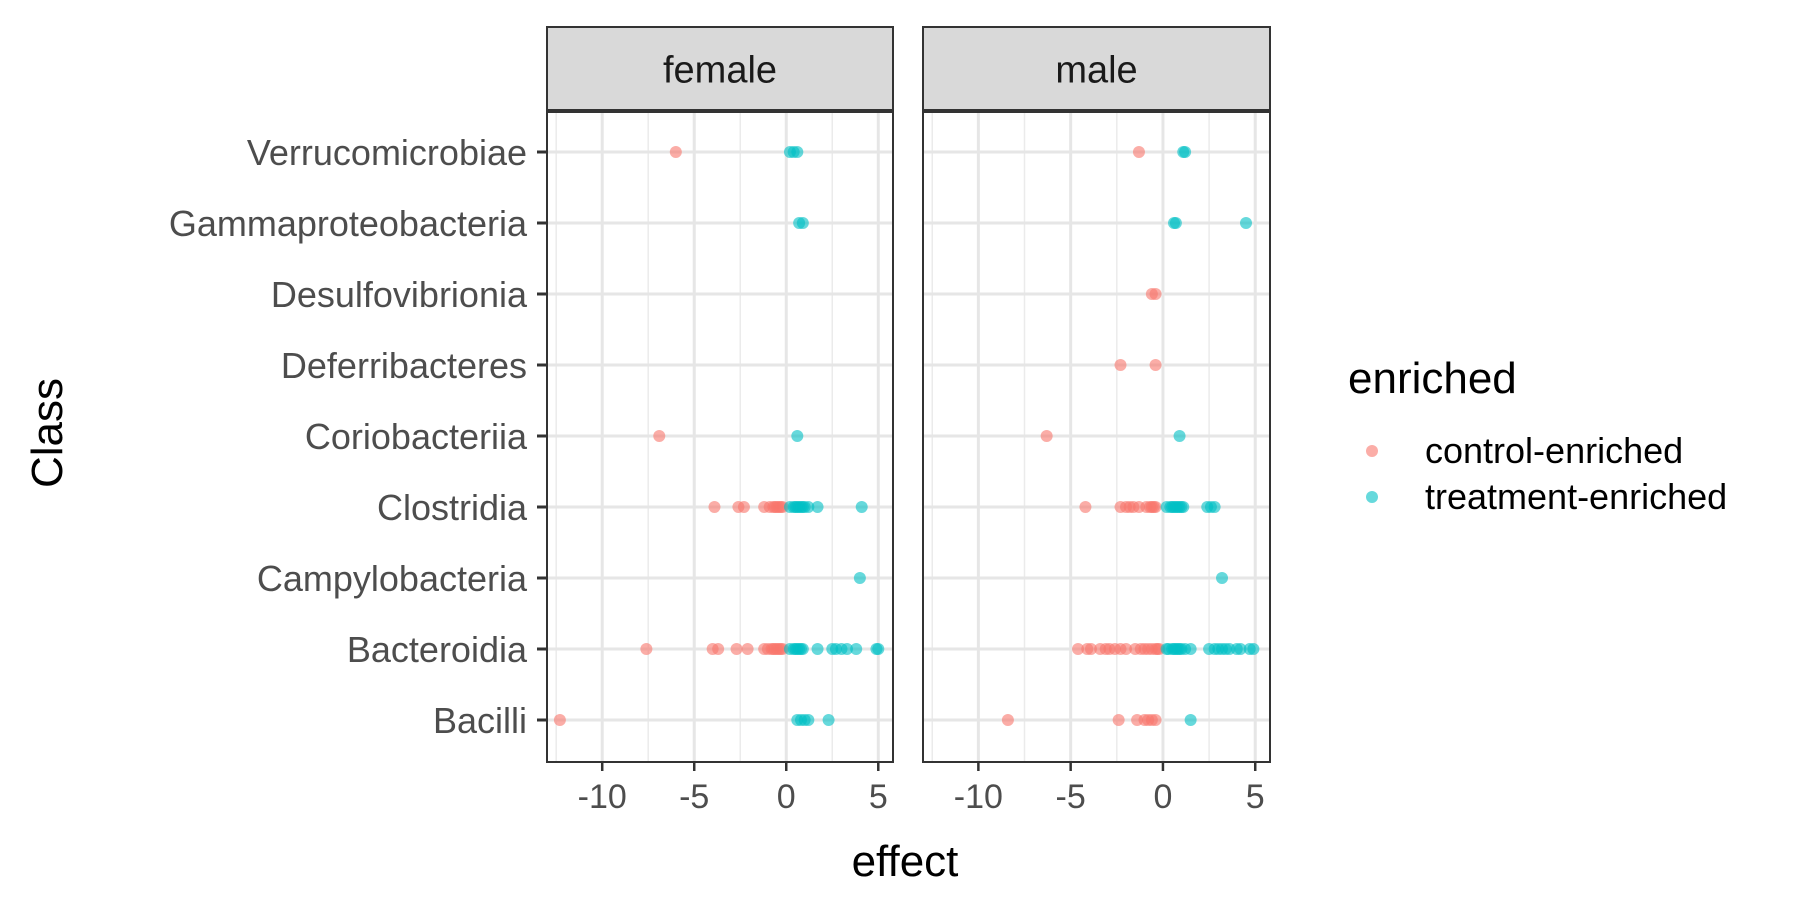 This screenshot has height=906, width=1816. Describe the element at coordinates (1432, 378) in the screenshot. I see `legend-title: enriched` at that location.